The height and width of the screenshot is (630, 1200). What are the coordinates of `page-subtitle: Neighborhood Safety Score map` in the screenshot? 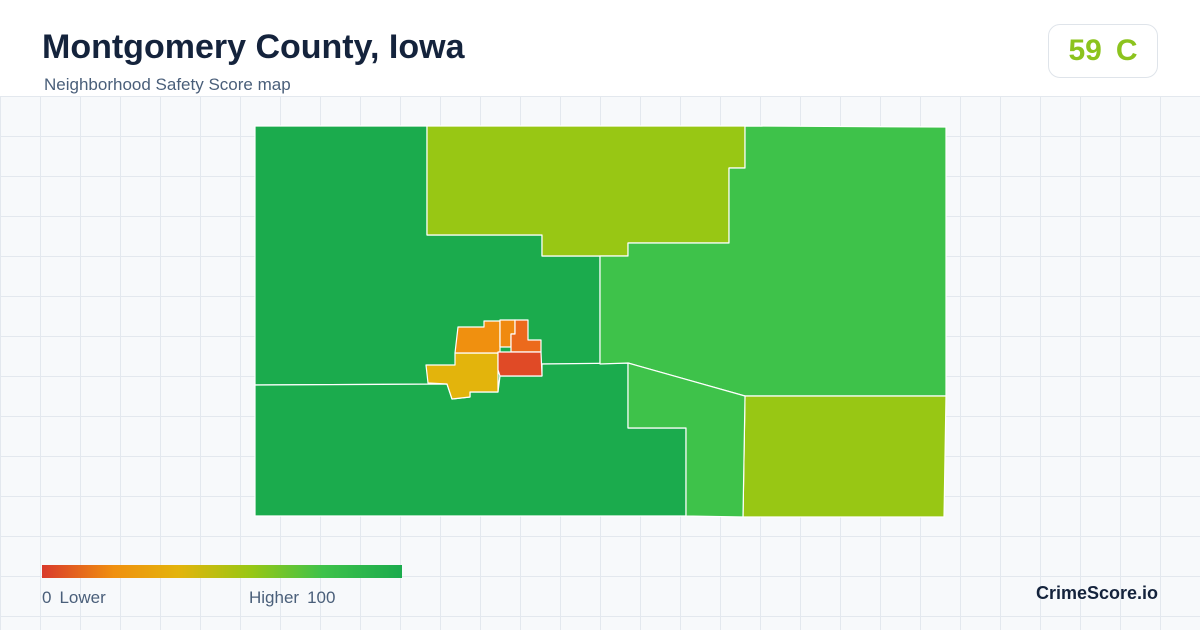 It's located at (167, 84).